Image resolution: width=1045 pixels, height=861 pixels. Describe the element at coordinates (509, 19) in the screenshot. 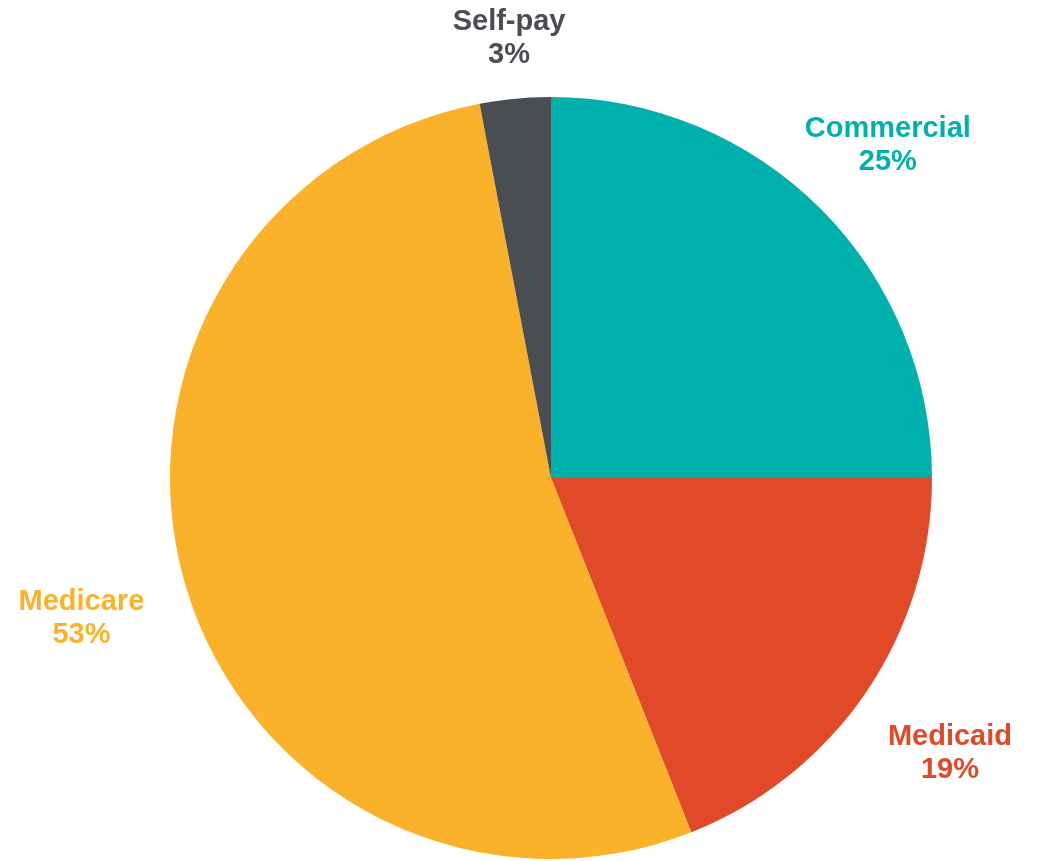

I see `slice-label: Self-pay` at that location.